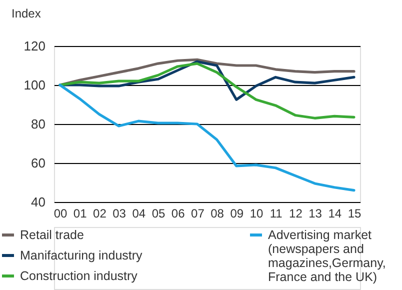 The height and width of the screenshot is (290, 402). I want to click on x-tick-label: 04, so click(139, 213).